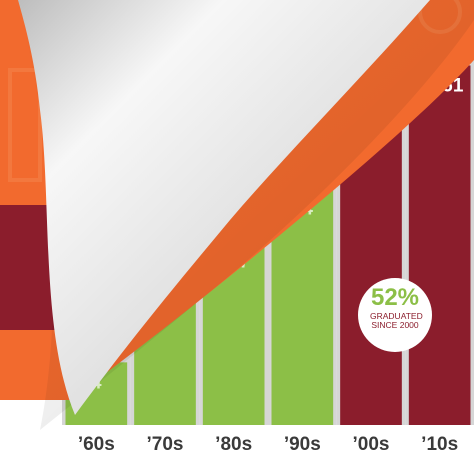 Image resolution: width=474 pixels, height=457 pixels. I want to click on x-tick-label: ’90s, so click(302, 444).